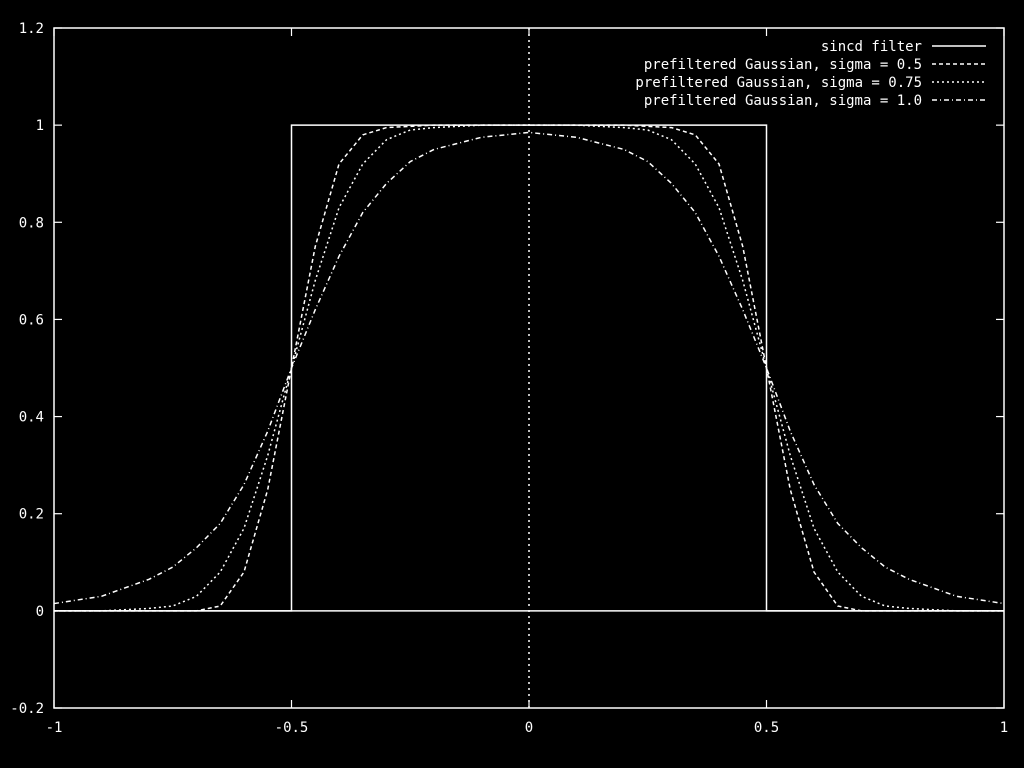  Describe the element at coordinates (783, 101) in the screenshot. I see `legend-label: prefiltered Gaussian, sigma = 1.0` at that location.